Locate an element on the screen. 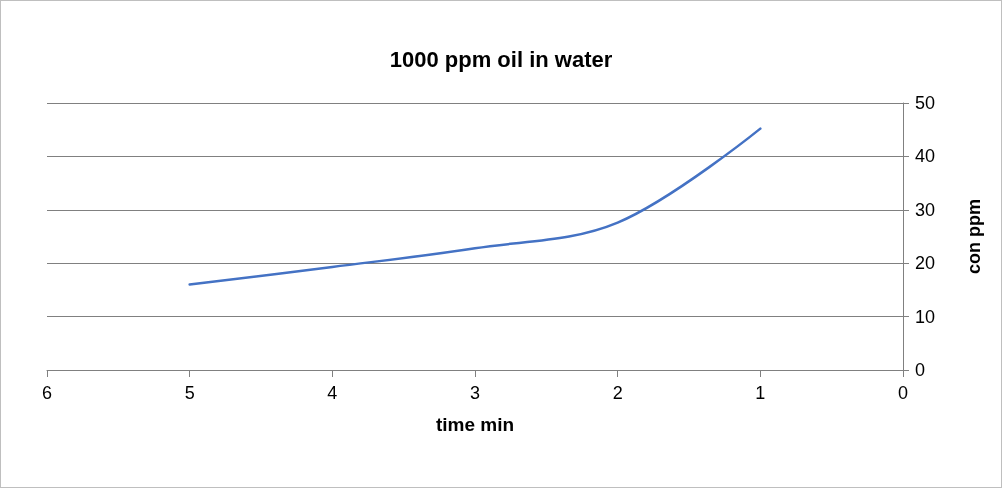 The image size is (1002, 488). y-tick-label: 0 is located at coordinates (920, 370).